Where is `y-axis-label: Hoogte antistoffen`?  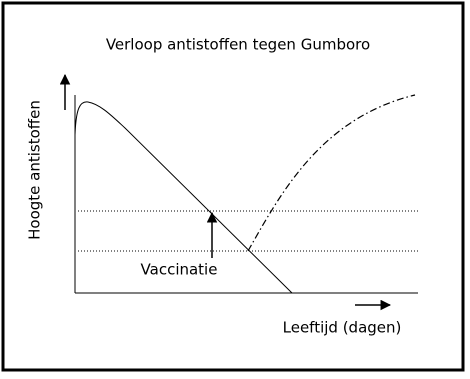 y-axis-label: Hoogte antistoffen is located at coordinates (35, 170).